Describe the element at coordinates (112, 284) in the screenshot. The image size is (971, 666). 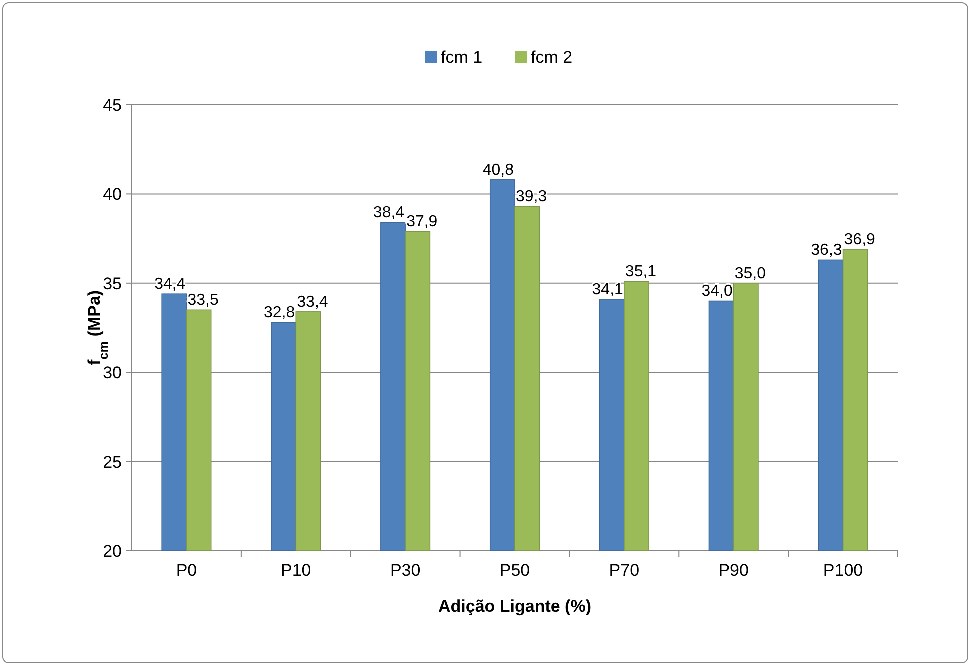
I see `y-tick-label: 35` at that location.